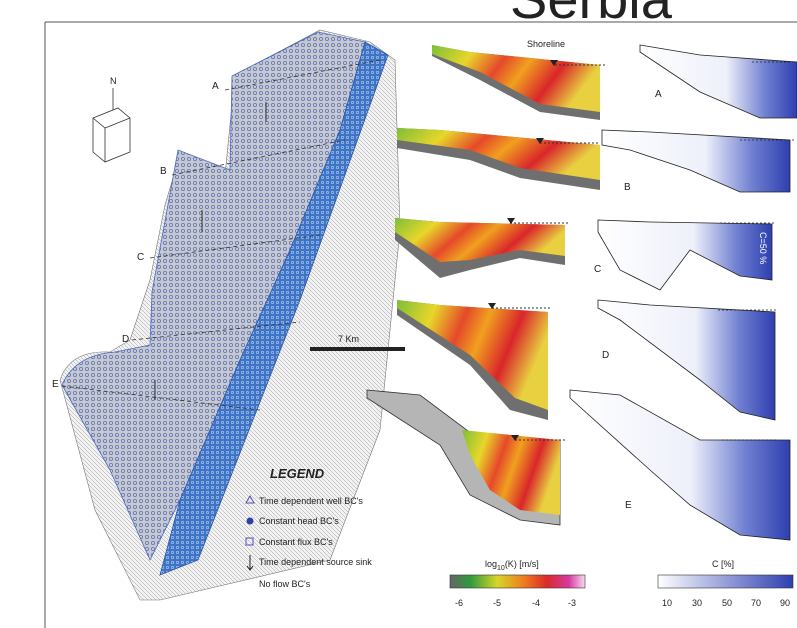 This screenshot has height=628, width=797. I want to click on k-tick: -4, so click(536, 603).